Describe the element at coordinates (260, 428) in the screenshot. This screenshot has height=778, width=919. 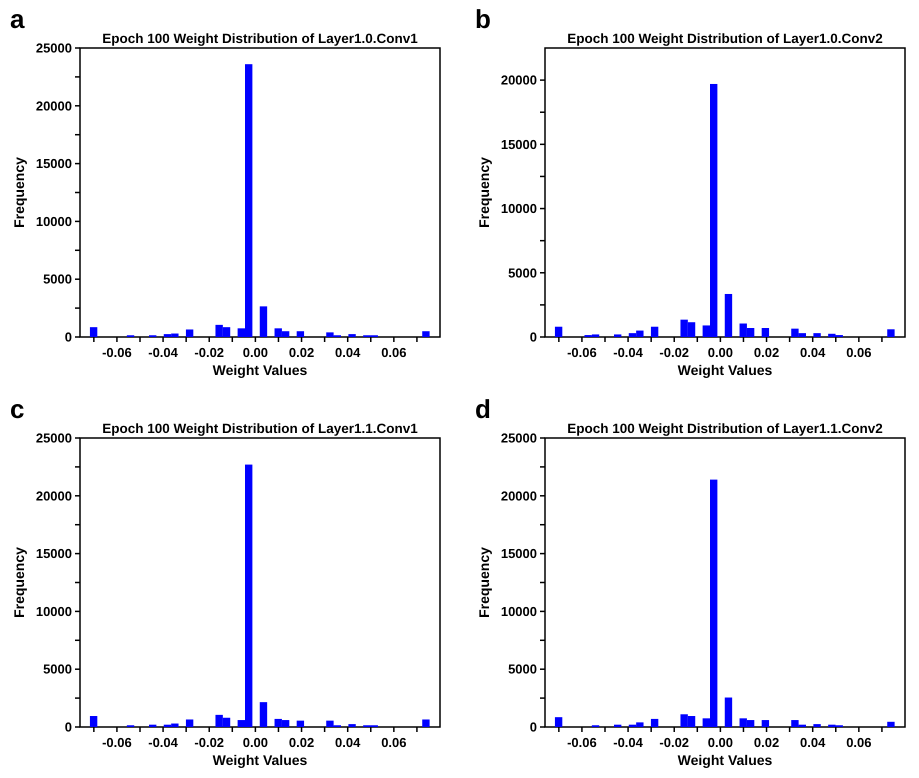
I see `chart-title: Epoch 100 Weight Distribution of Layer1.1.Conv1` at that location.